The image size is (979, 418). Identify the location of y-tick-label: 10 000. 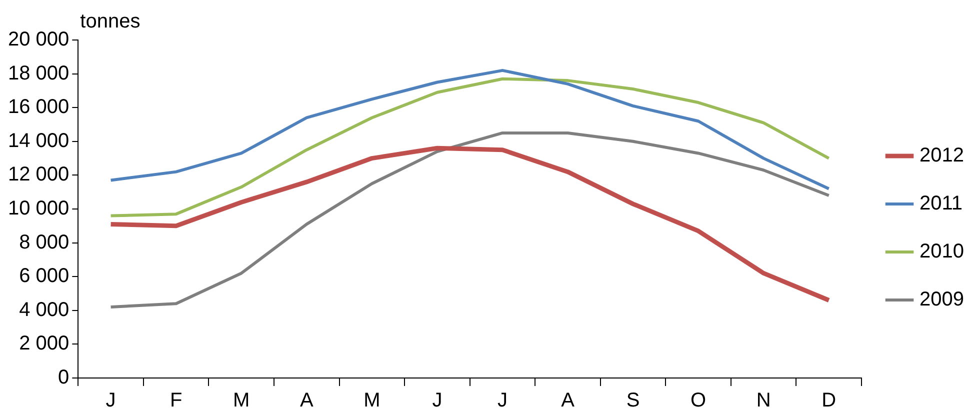
(39, 209).